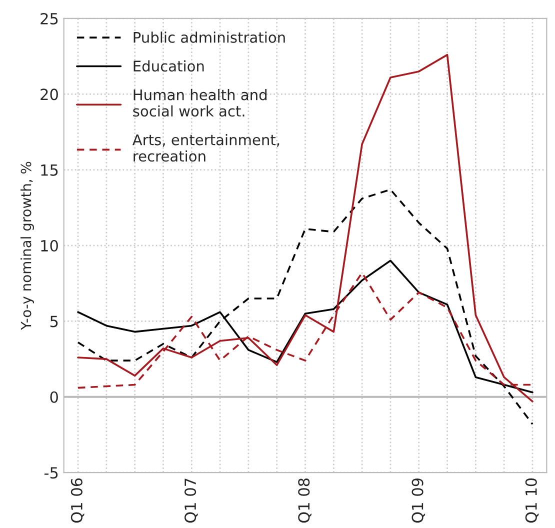 This screenshot has width=555, height=528. What do you see at coordinates (49, 18) in the screenshot?
I see `y-tick-label: 25` at bounding box center [49, 18].